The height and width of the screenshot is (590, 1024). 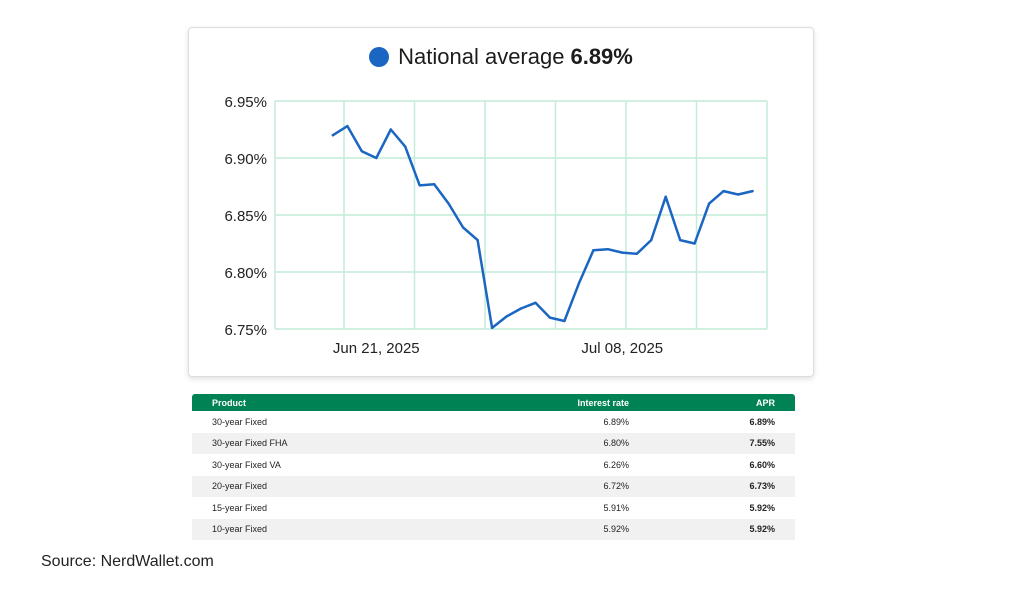 I want to click on table-row: 20-year Fixed 6.72% 6.73%, so click(x=493, y=486).